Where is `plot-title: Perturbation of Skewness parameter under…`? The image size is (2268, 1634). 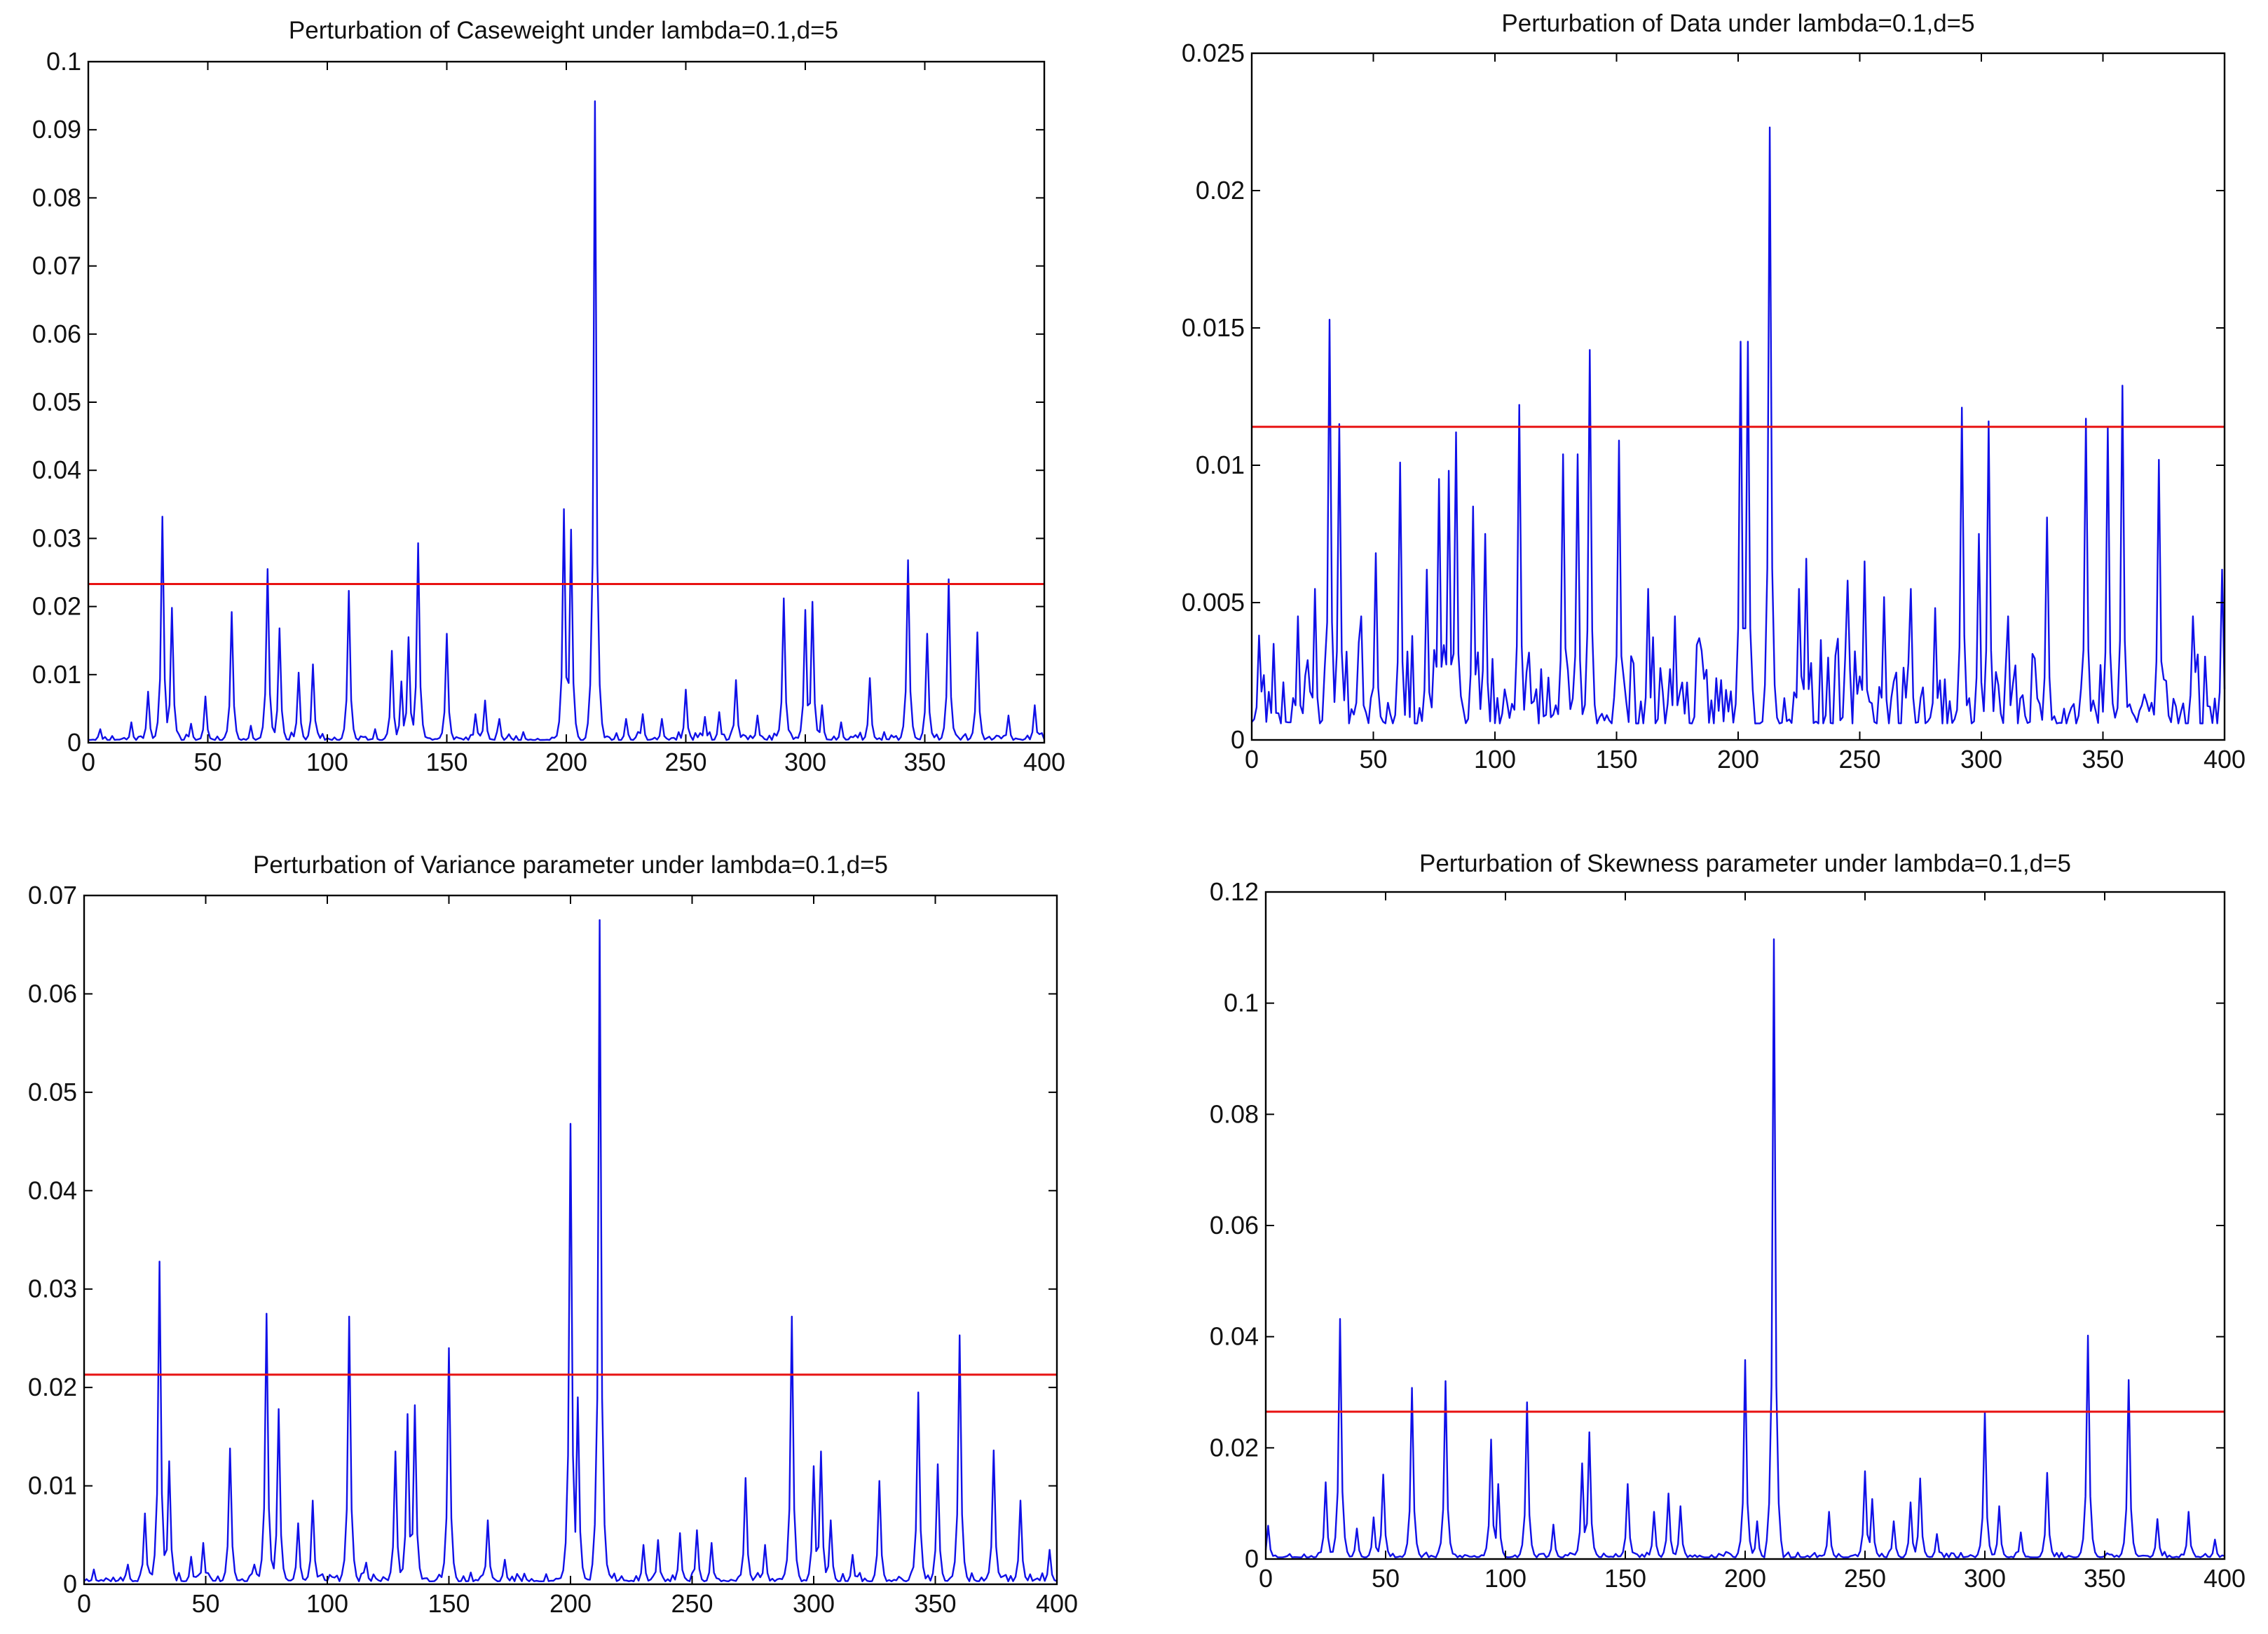 plot-title: Perturbation of Skewness parameter under… is located at coordinates (1745, 863).